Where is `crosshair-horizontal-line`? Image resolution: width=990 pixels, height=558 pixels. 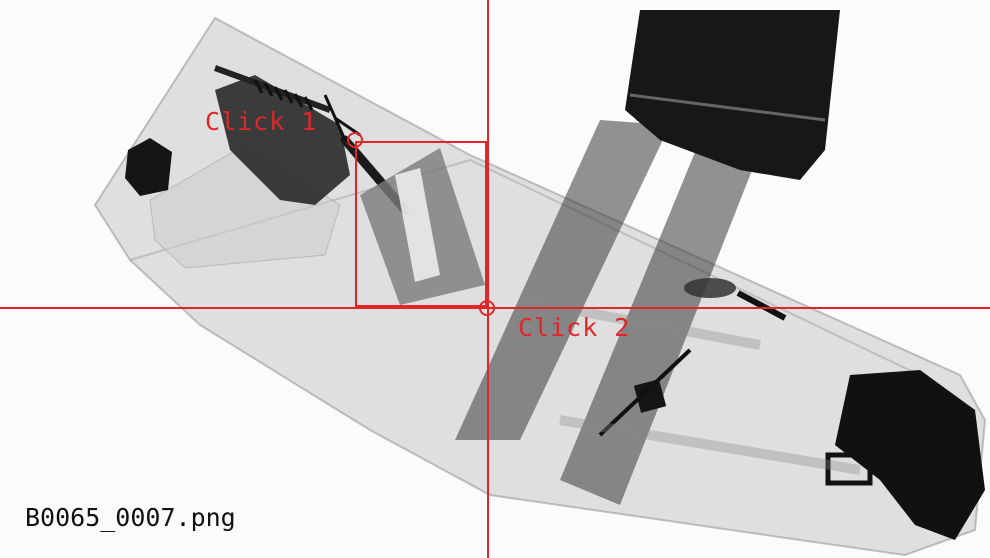 crosshair-horizontal-line is located at coordinates (495, 308).